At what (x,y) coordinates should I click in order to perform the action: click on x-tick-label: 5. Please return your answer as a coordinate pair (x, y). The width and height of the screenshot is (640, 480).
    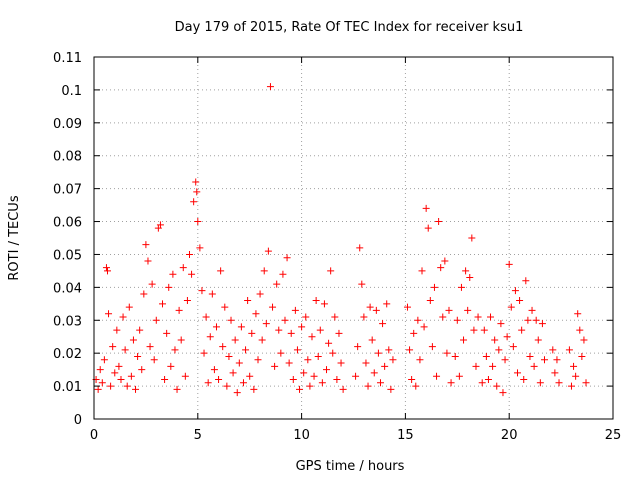
    Looking at the image, I should click on (198, 435).